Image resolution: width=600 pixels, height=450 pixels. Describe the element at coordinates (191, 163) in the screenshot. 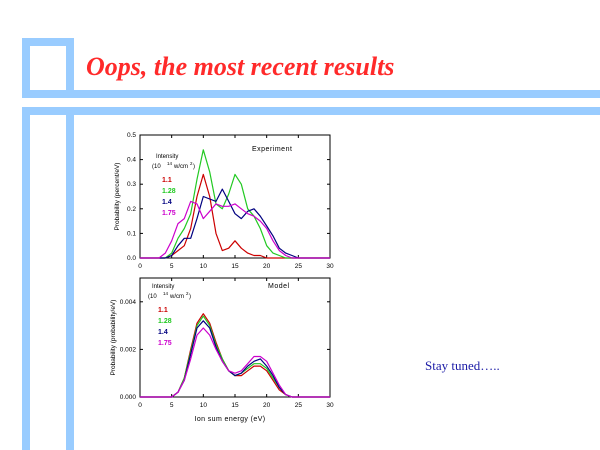

I see `chart1-legend-unit-sq: 2` at that location.